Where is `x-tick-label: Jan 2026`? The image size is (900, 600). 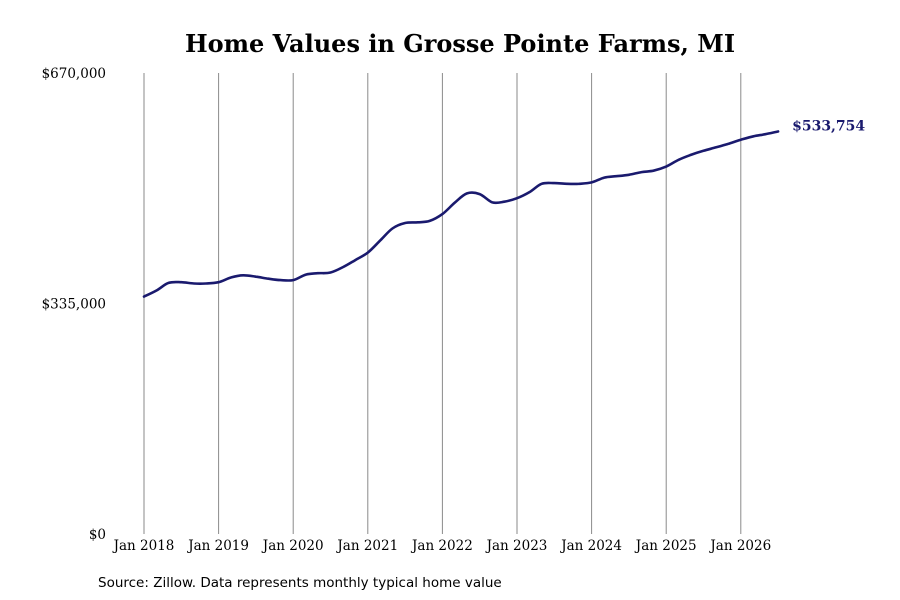 x-tick-label: Jan 2026 is located at coordinates (739, 546).